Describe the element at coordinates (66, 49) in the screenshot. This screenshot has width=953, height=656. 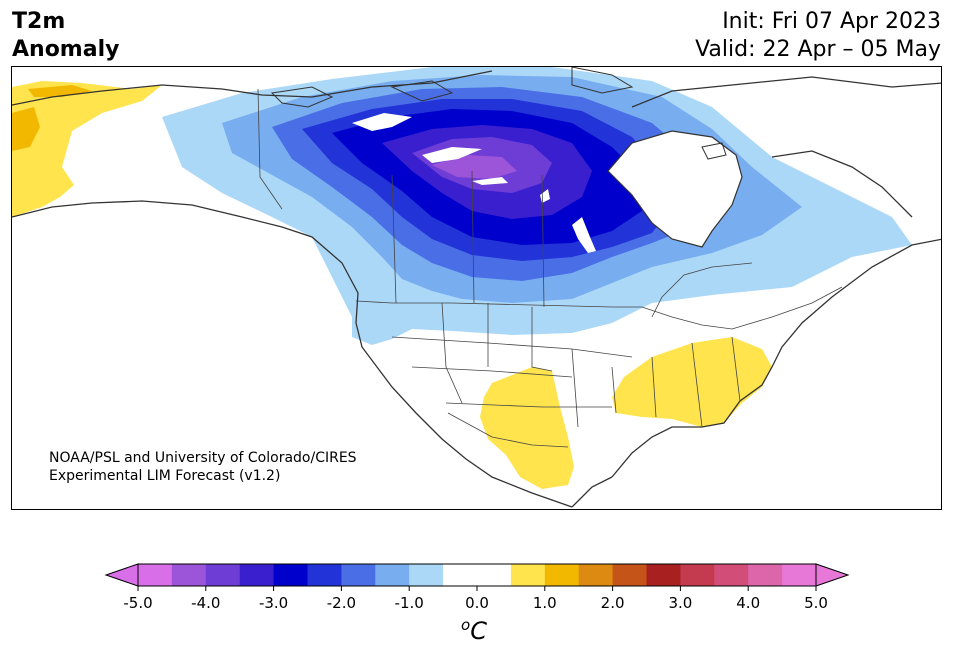
I see `title-line-anomaly: Anomaly` at that location.